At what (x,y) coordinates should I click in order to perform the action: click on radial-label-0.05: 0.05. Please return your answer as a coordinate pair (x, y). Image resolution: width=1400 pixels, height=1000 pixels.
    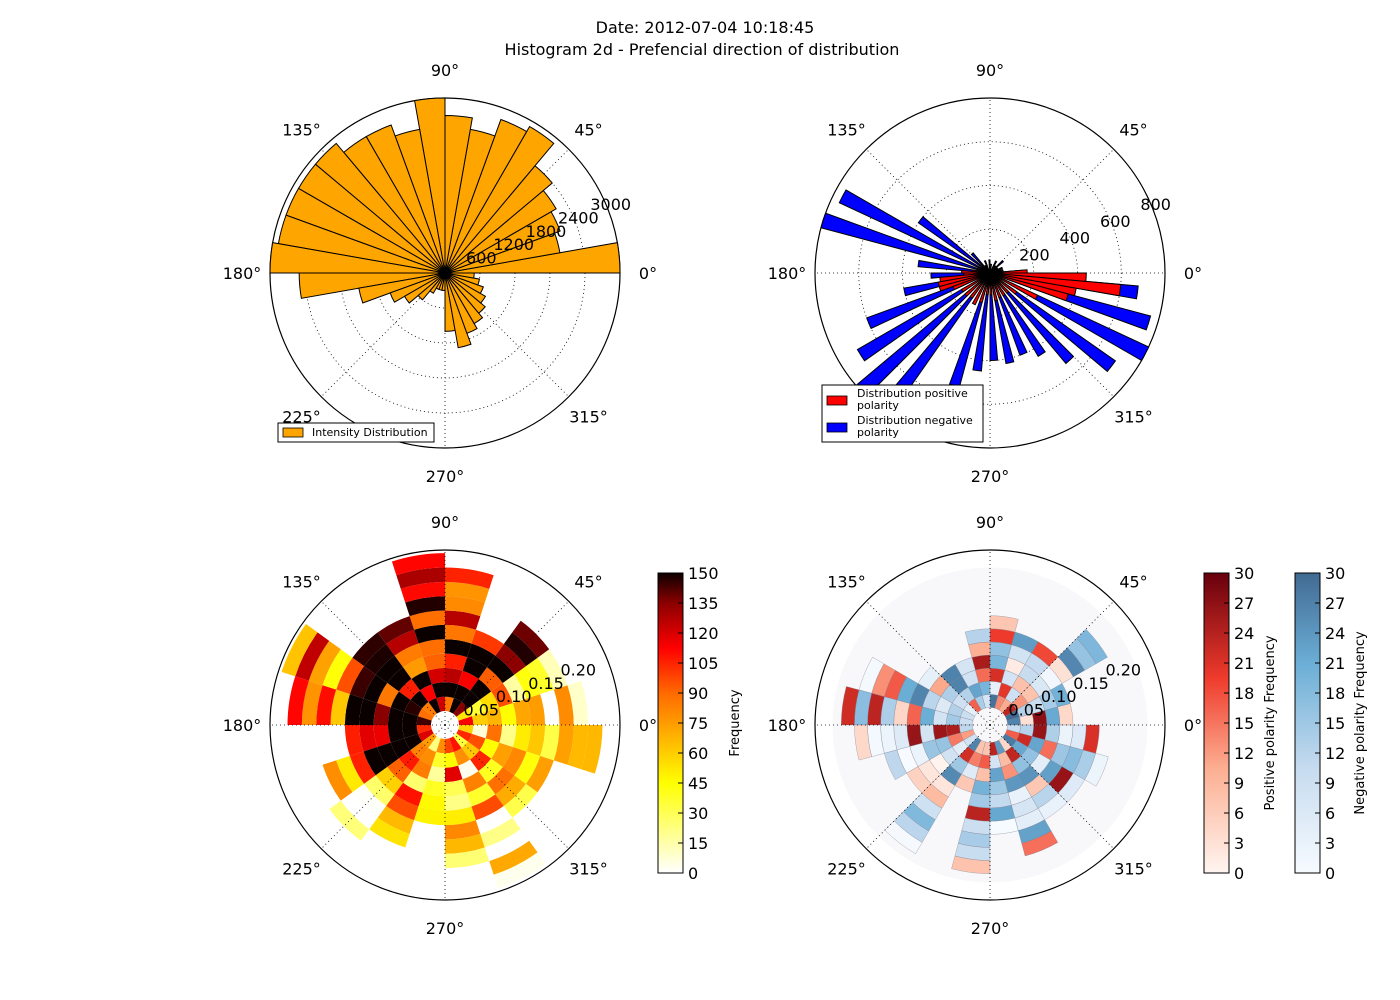
    Looking at the image, I should click on (481, 710).